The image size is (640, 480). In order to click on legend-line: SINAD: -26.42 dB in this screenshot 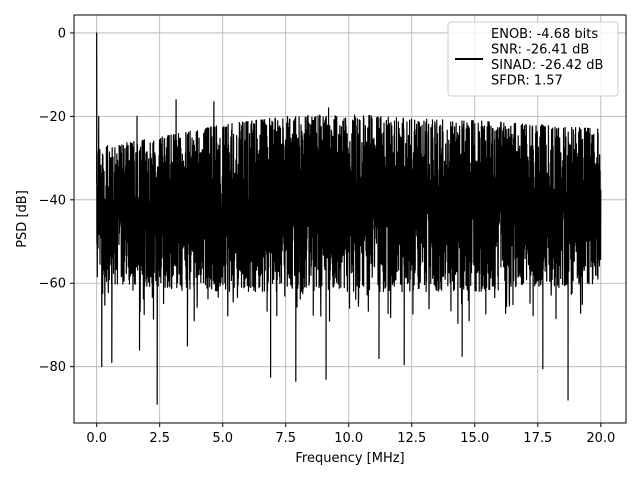, I will do `click(547, 65)`.